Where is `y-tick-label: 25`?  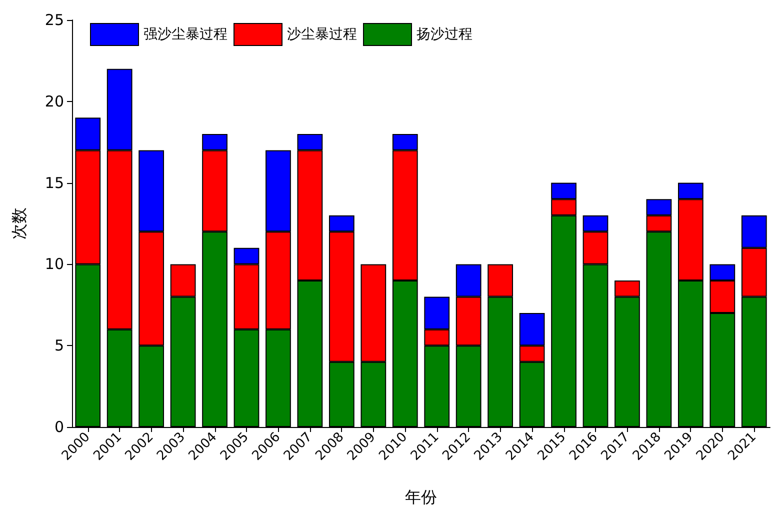 y-tick-label: 25 is located at coordinates (54, 20).